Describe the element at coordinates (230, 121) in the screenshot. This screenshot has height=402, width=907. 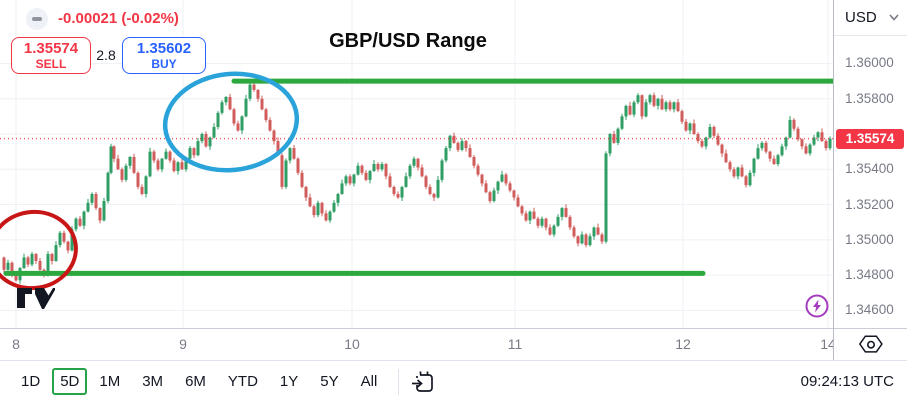
I see `blue-circle-annotation` at that location.